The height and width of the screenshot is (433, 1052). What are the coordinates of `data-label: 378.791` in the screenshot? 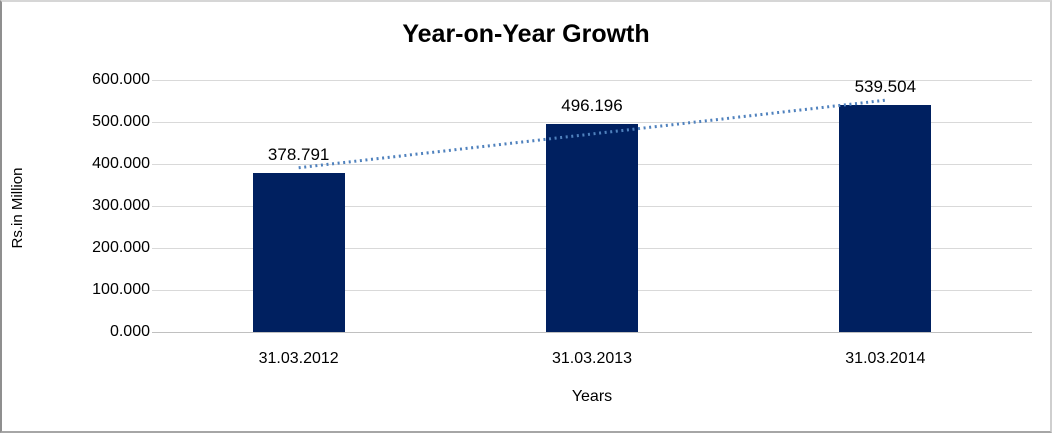 It's located at (298, 154).